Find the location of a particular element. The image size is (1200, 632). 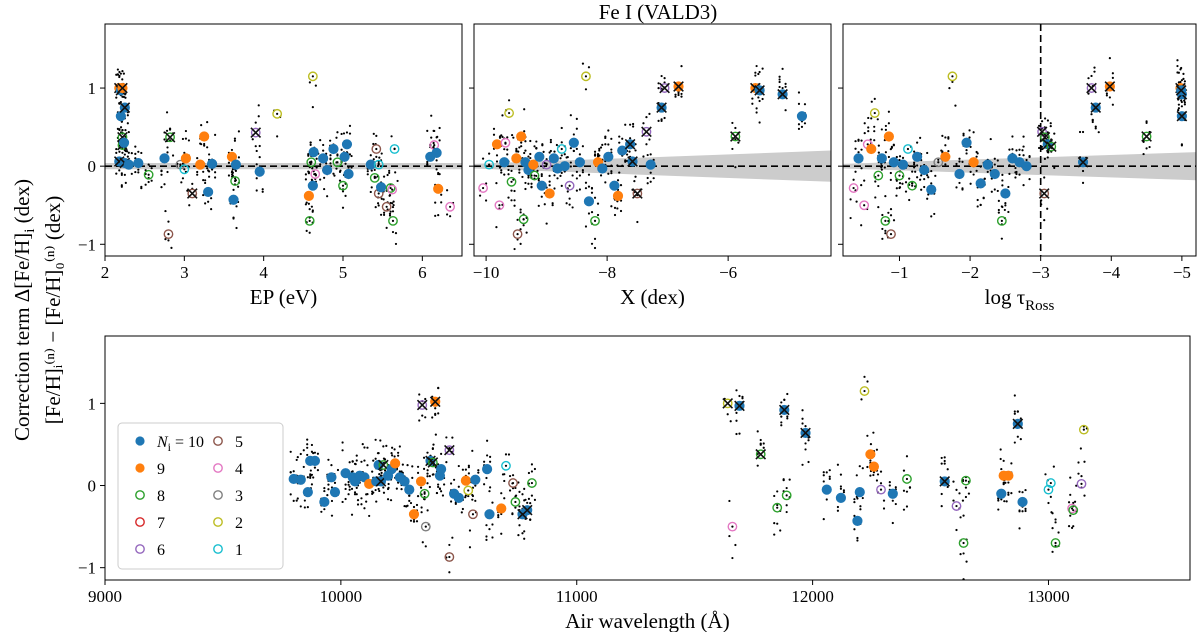

legend-marker-n3 is located at coordinates (218, 495).